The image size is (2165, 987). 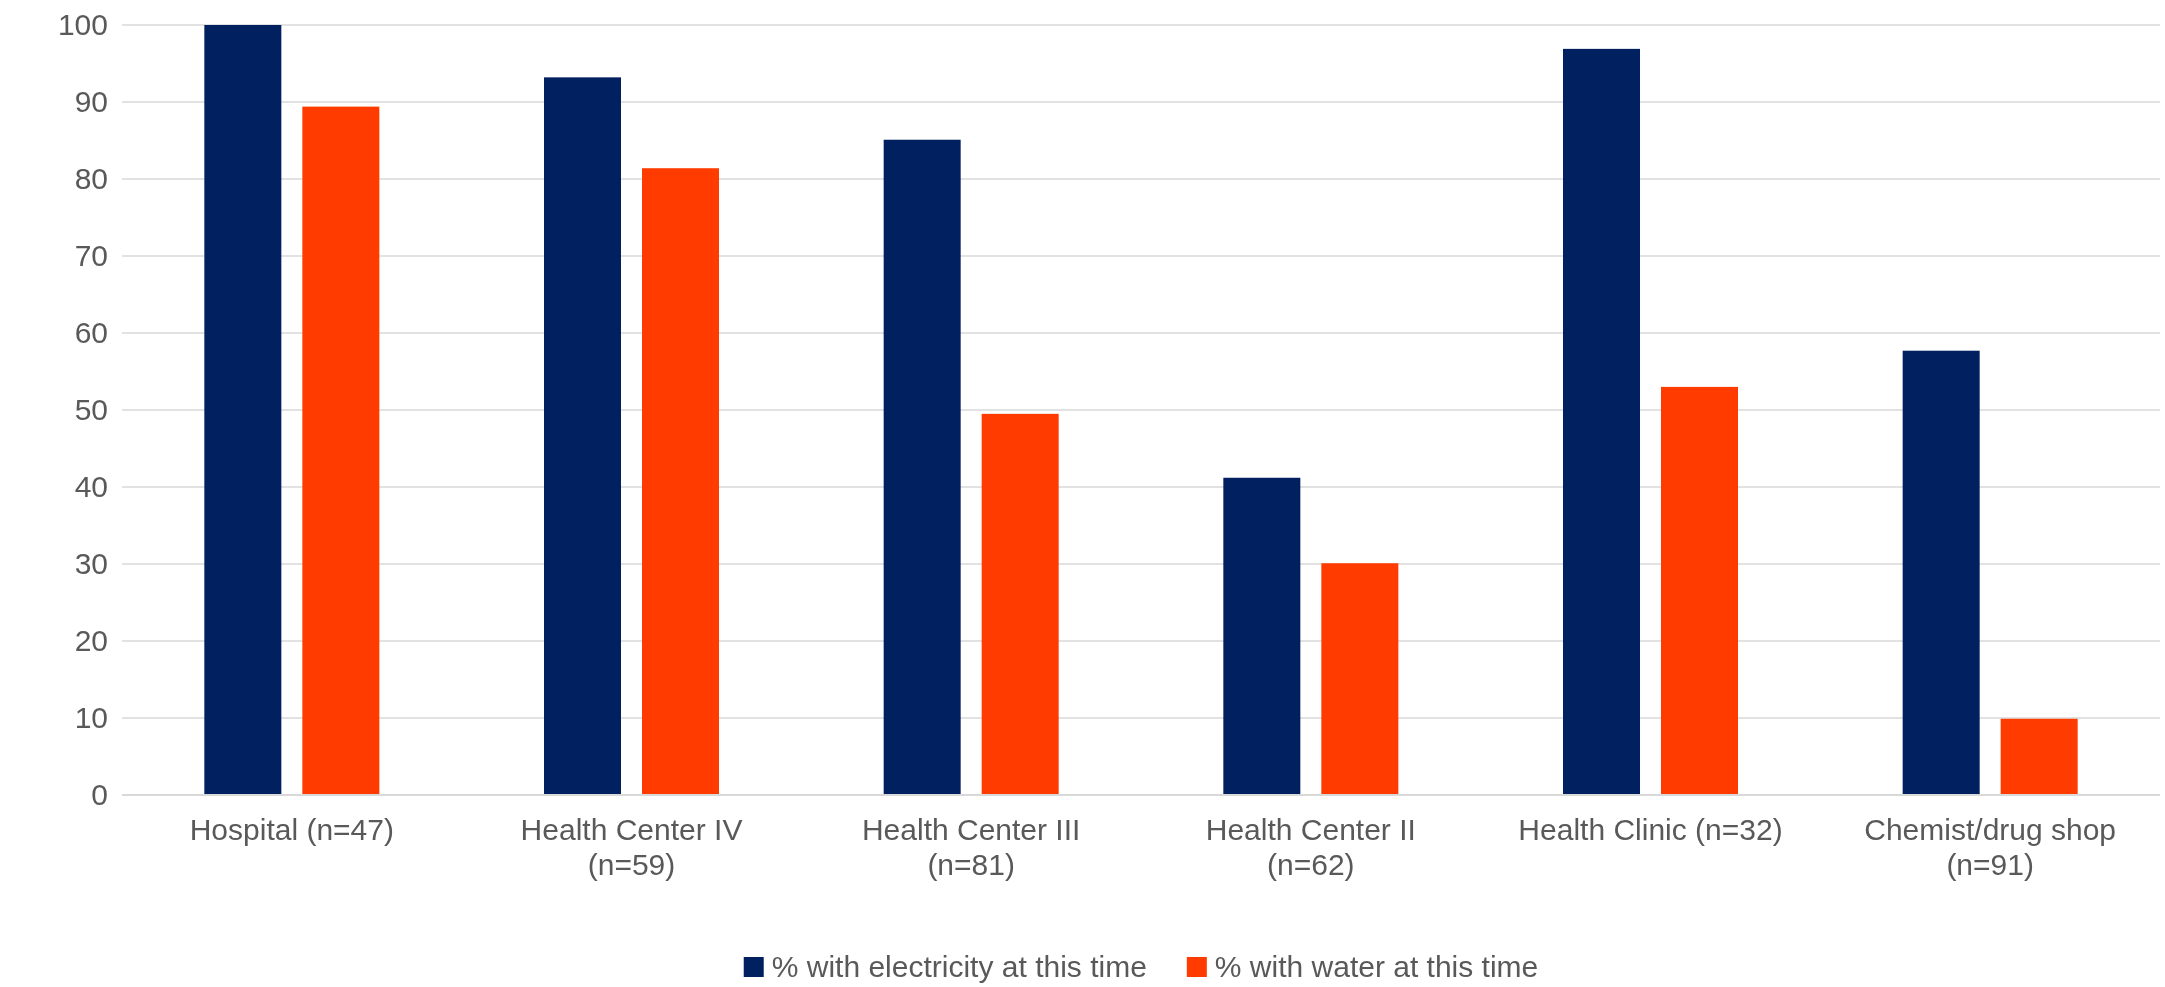 What do you see at coordinates (1310, 847) in the screenshot?
I see `x-tick-label: Health Center II (n=62)` at bounding box center [1310, 847].